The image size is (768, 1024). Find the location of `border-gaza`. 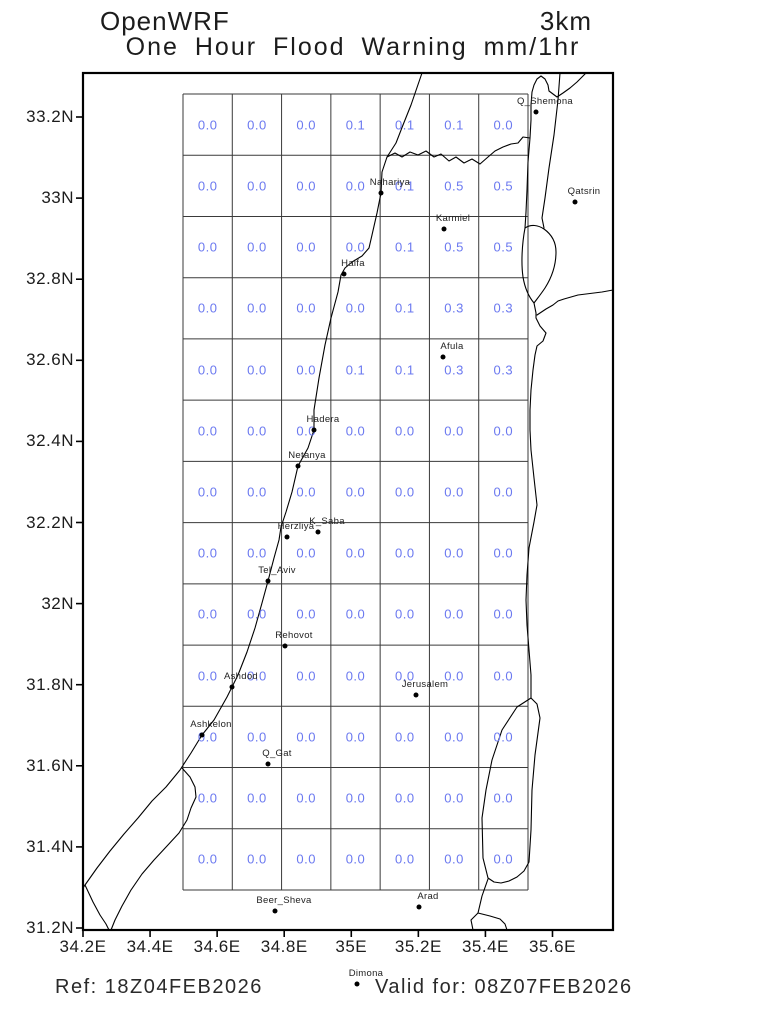

border-gaza is located at coordinates (153, 849).